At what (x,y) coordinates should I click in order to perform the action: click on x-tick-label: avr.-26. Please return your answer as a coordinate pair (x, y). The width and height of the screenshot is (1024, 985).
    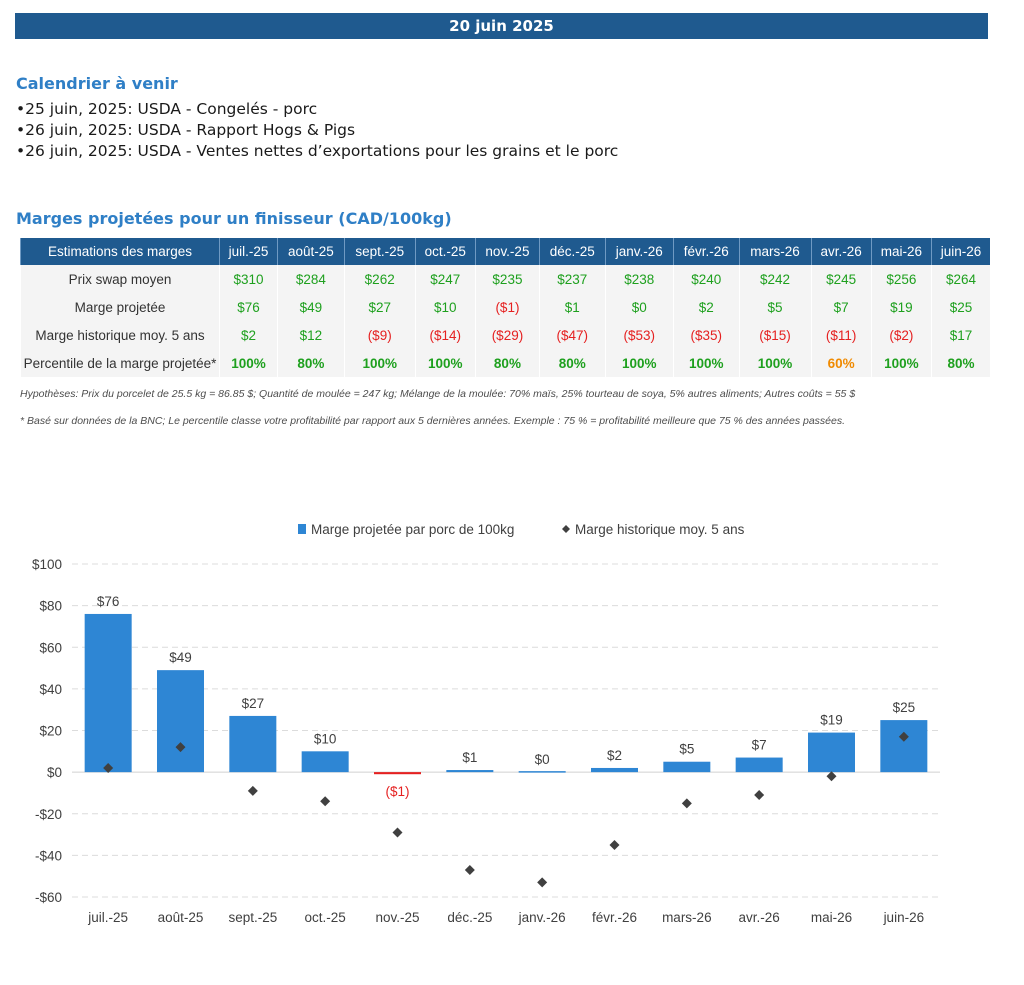
    Looking at the image, I should click on (759, 917).